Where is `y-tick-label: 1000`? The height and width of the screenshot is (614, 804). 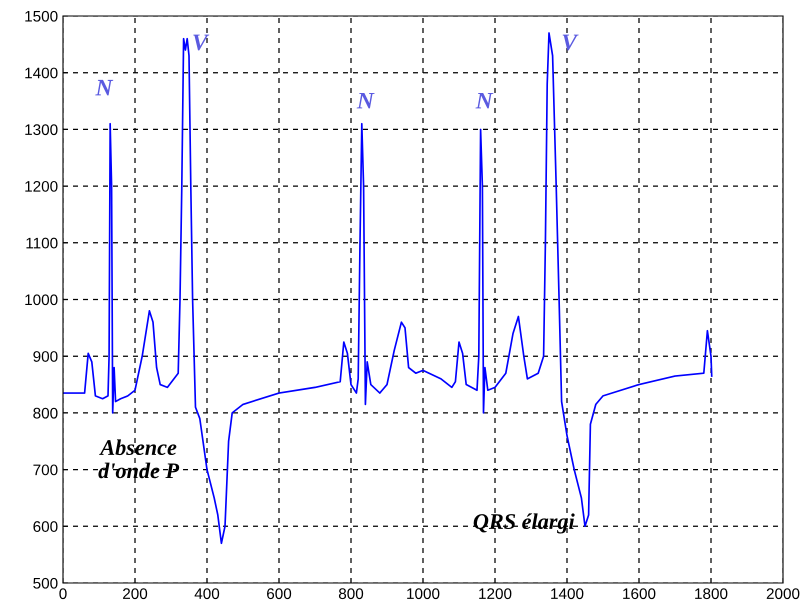
y-tick-label: 1000 is located at coordinates (41, 300).